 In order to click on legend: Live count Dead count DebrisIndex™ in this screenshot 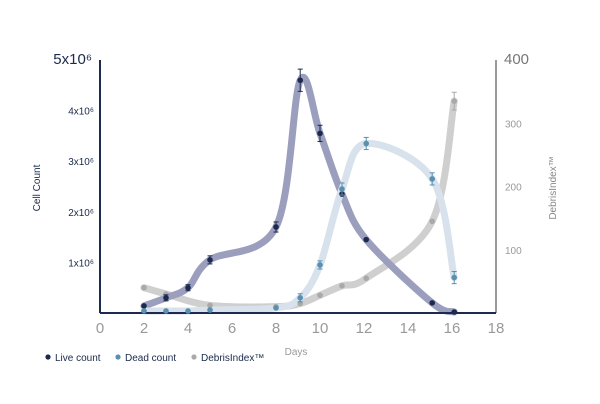, I will do `click(154, 358)`.